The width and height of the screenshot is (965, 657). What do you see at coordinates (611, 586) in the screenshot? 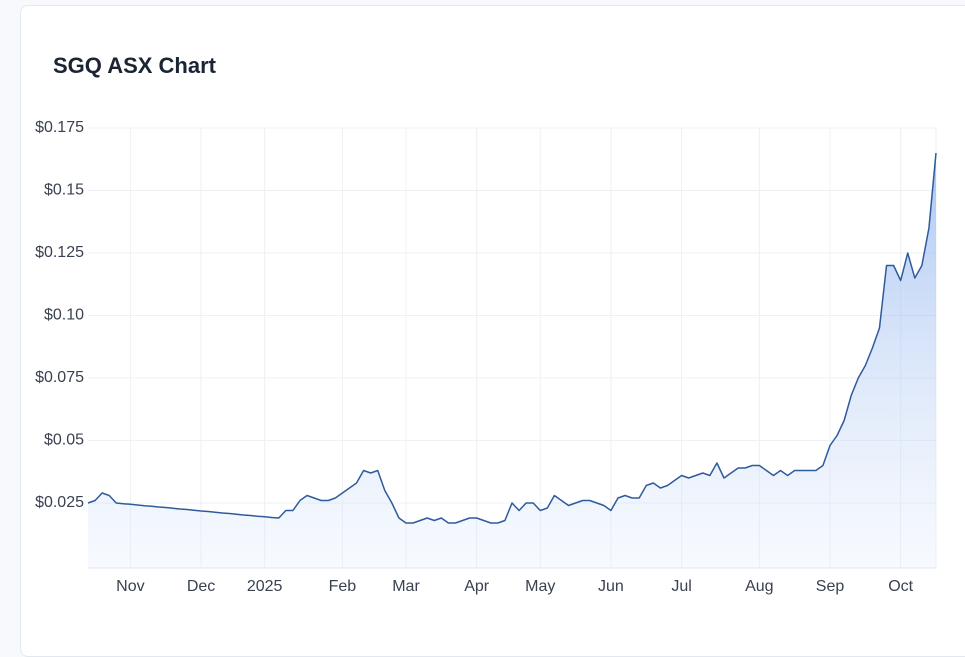
I see `x-tick-label: Jun` at bounding box center [611, 586].